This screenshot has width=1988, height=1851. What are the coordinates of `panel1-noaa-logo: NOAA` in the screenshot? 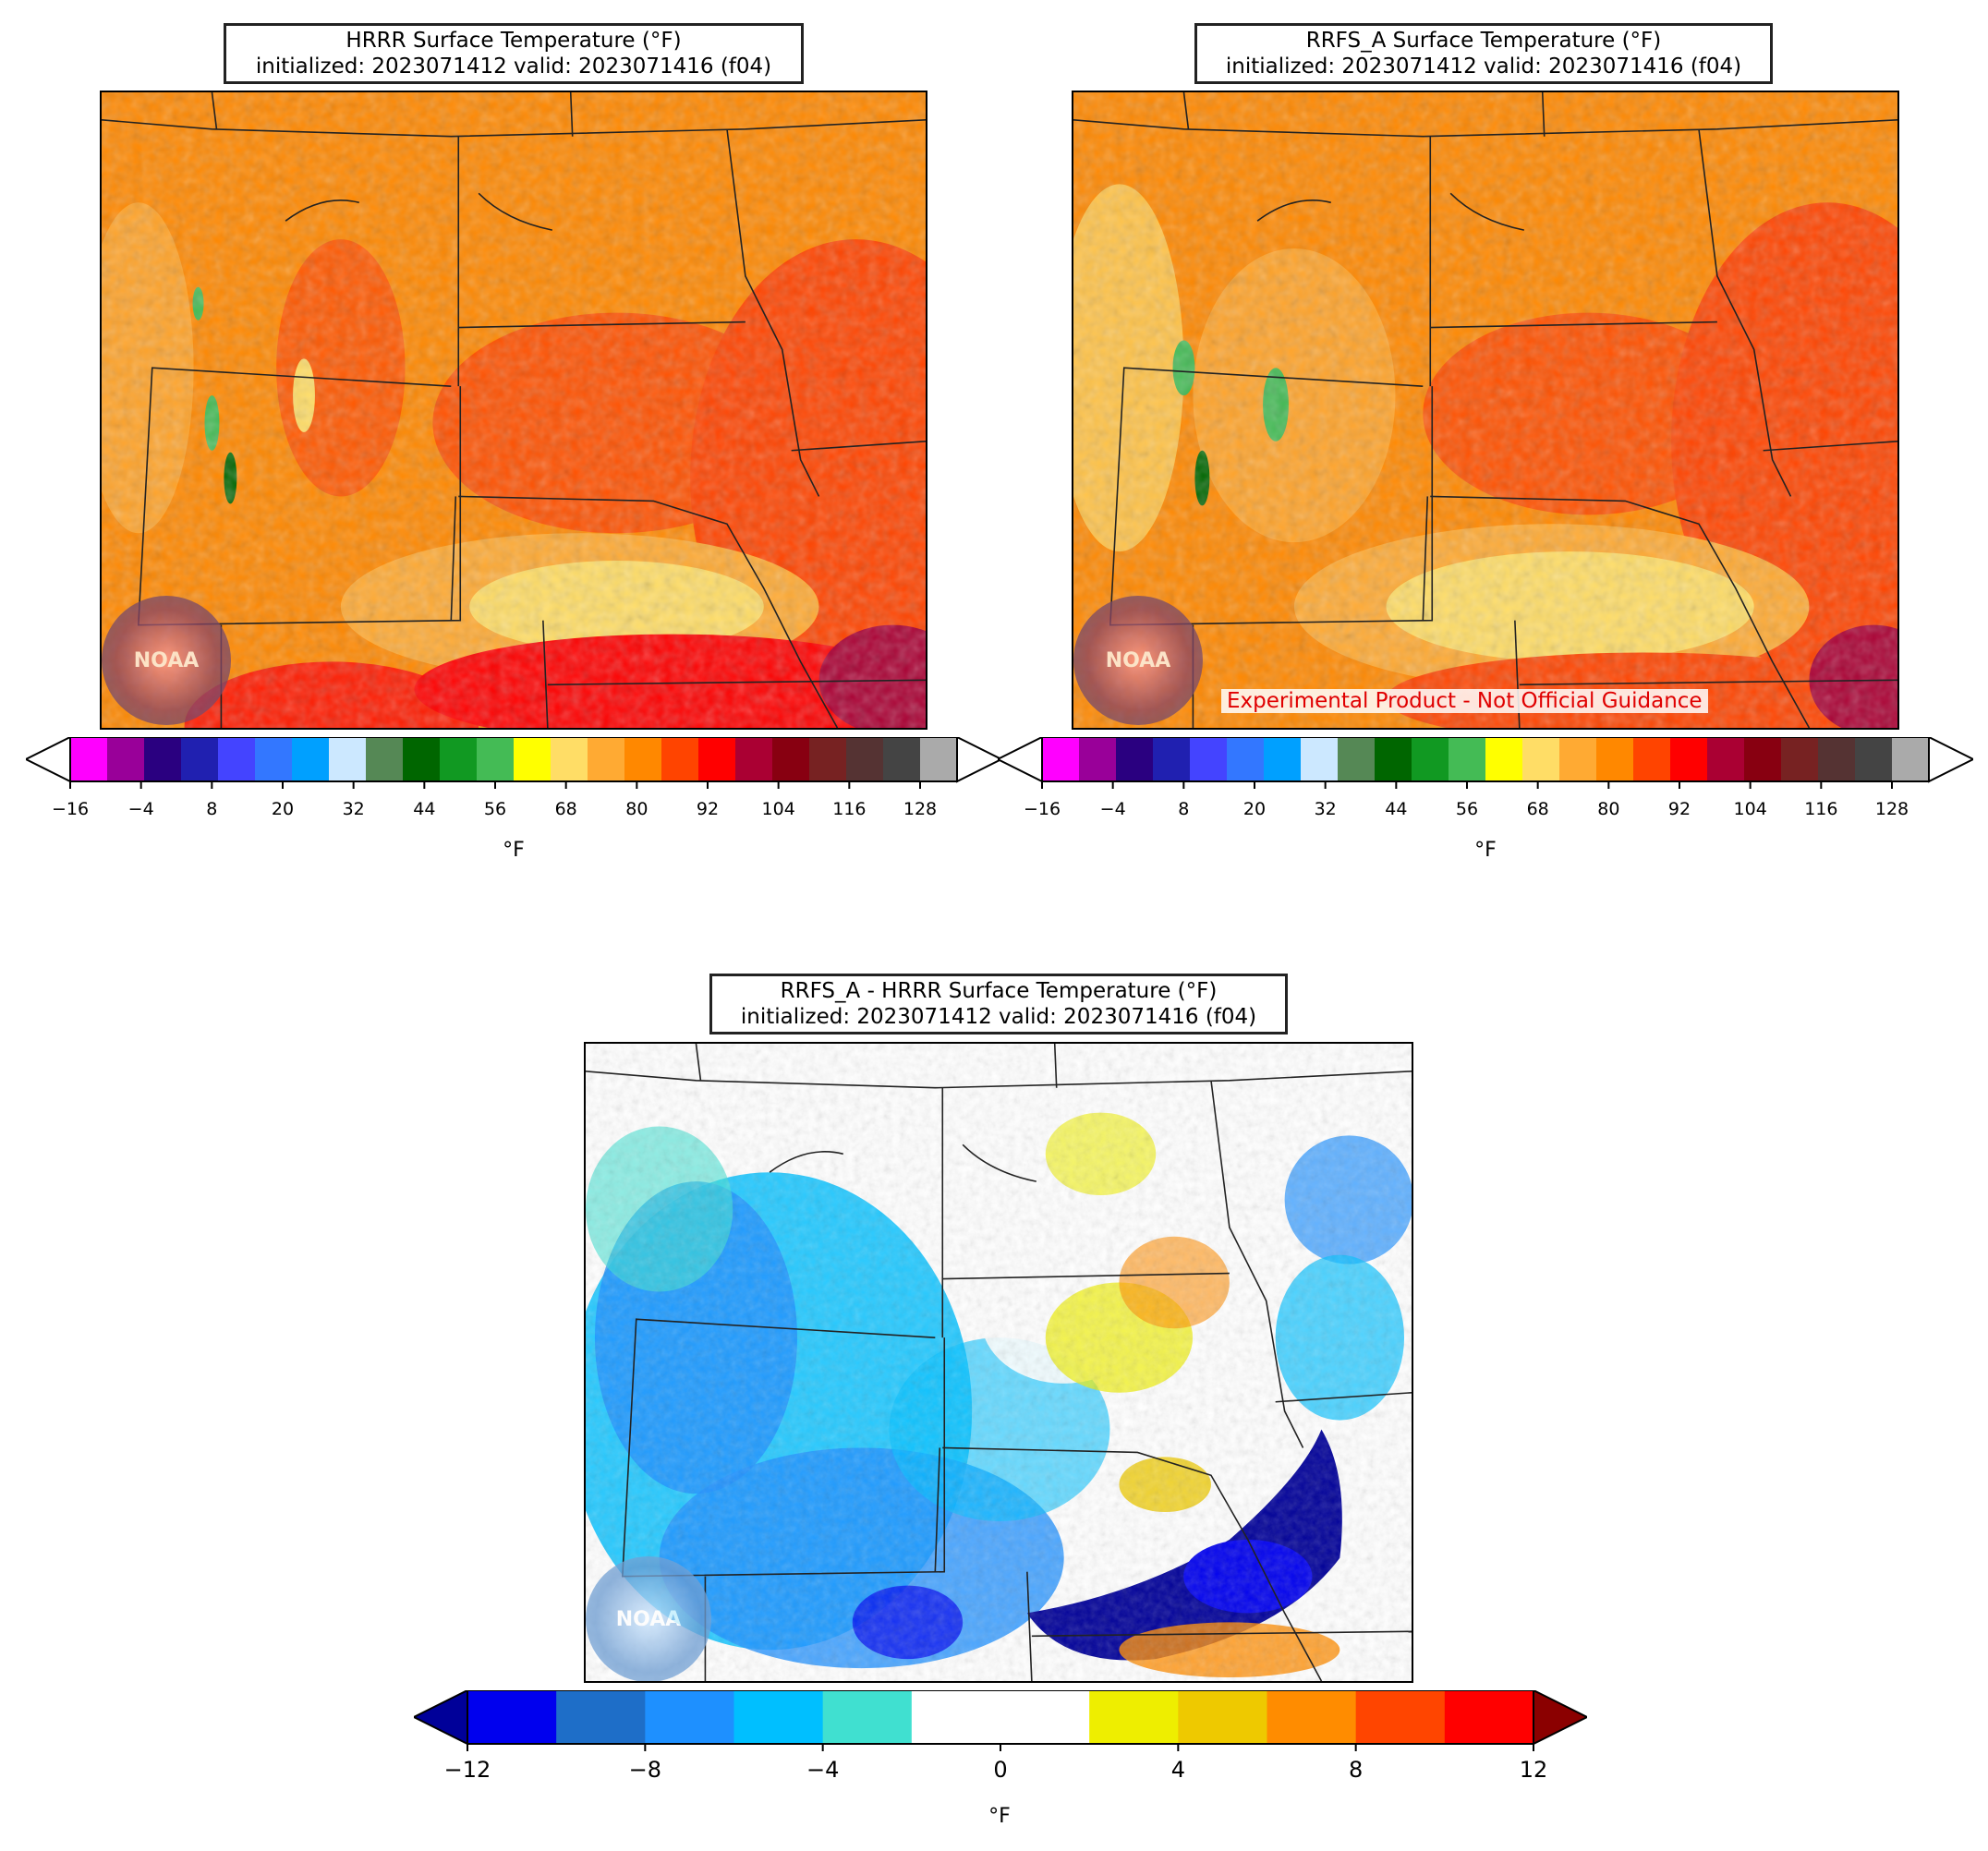 It's located at (166, 660).